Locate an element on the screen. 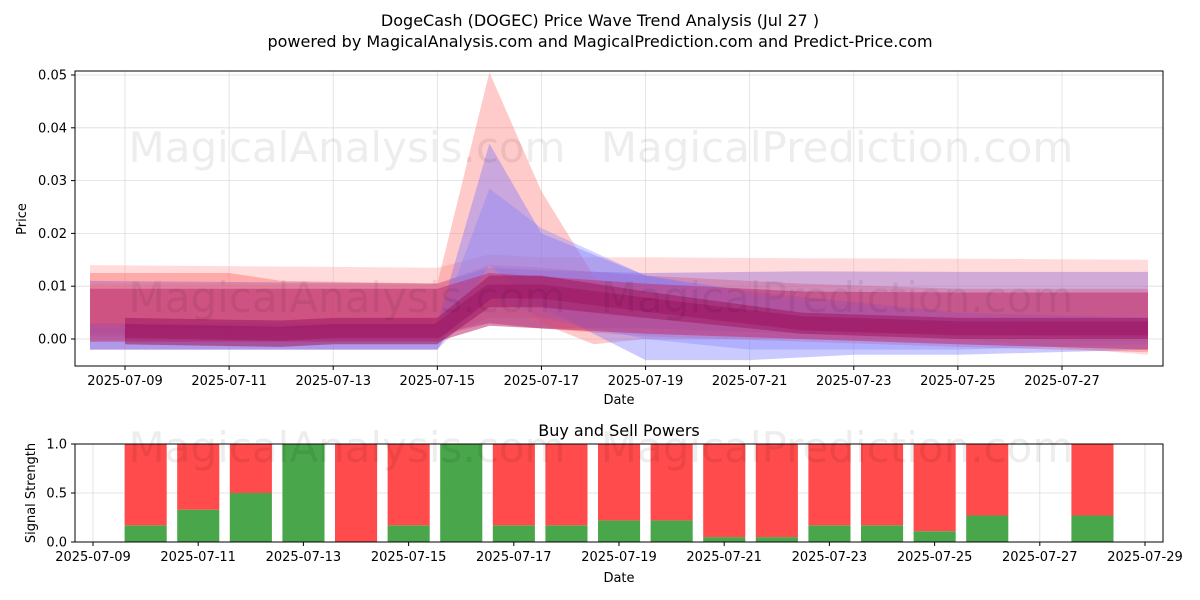 This screenshot has height=600, width=1200. buy-sell-x-label: Date is located at coordinates (618, 578).